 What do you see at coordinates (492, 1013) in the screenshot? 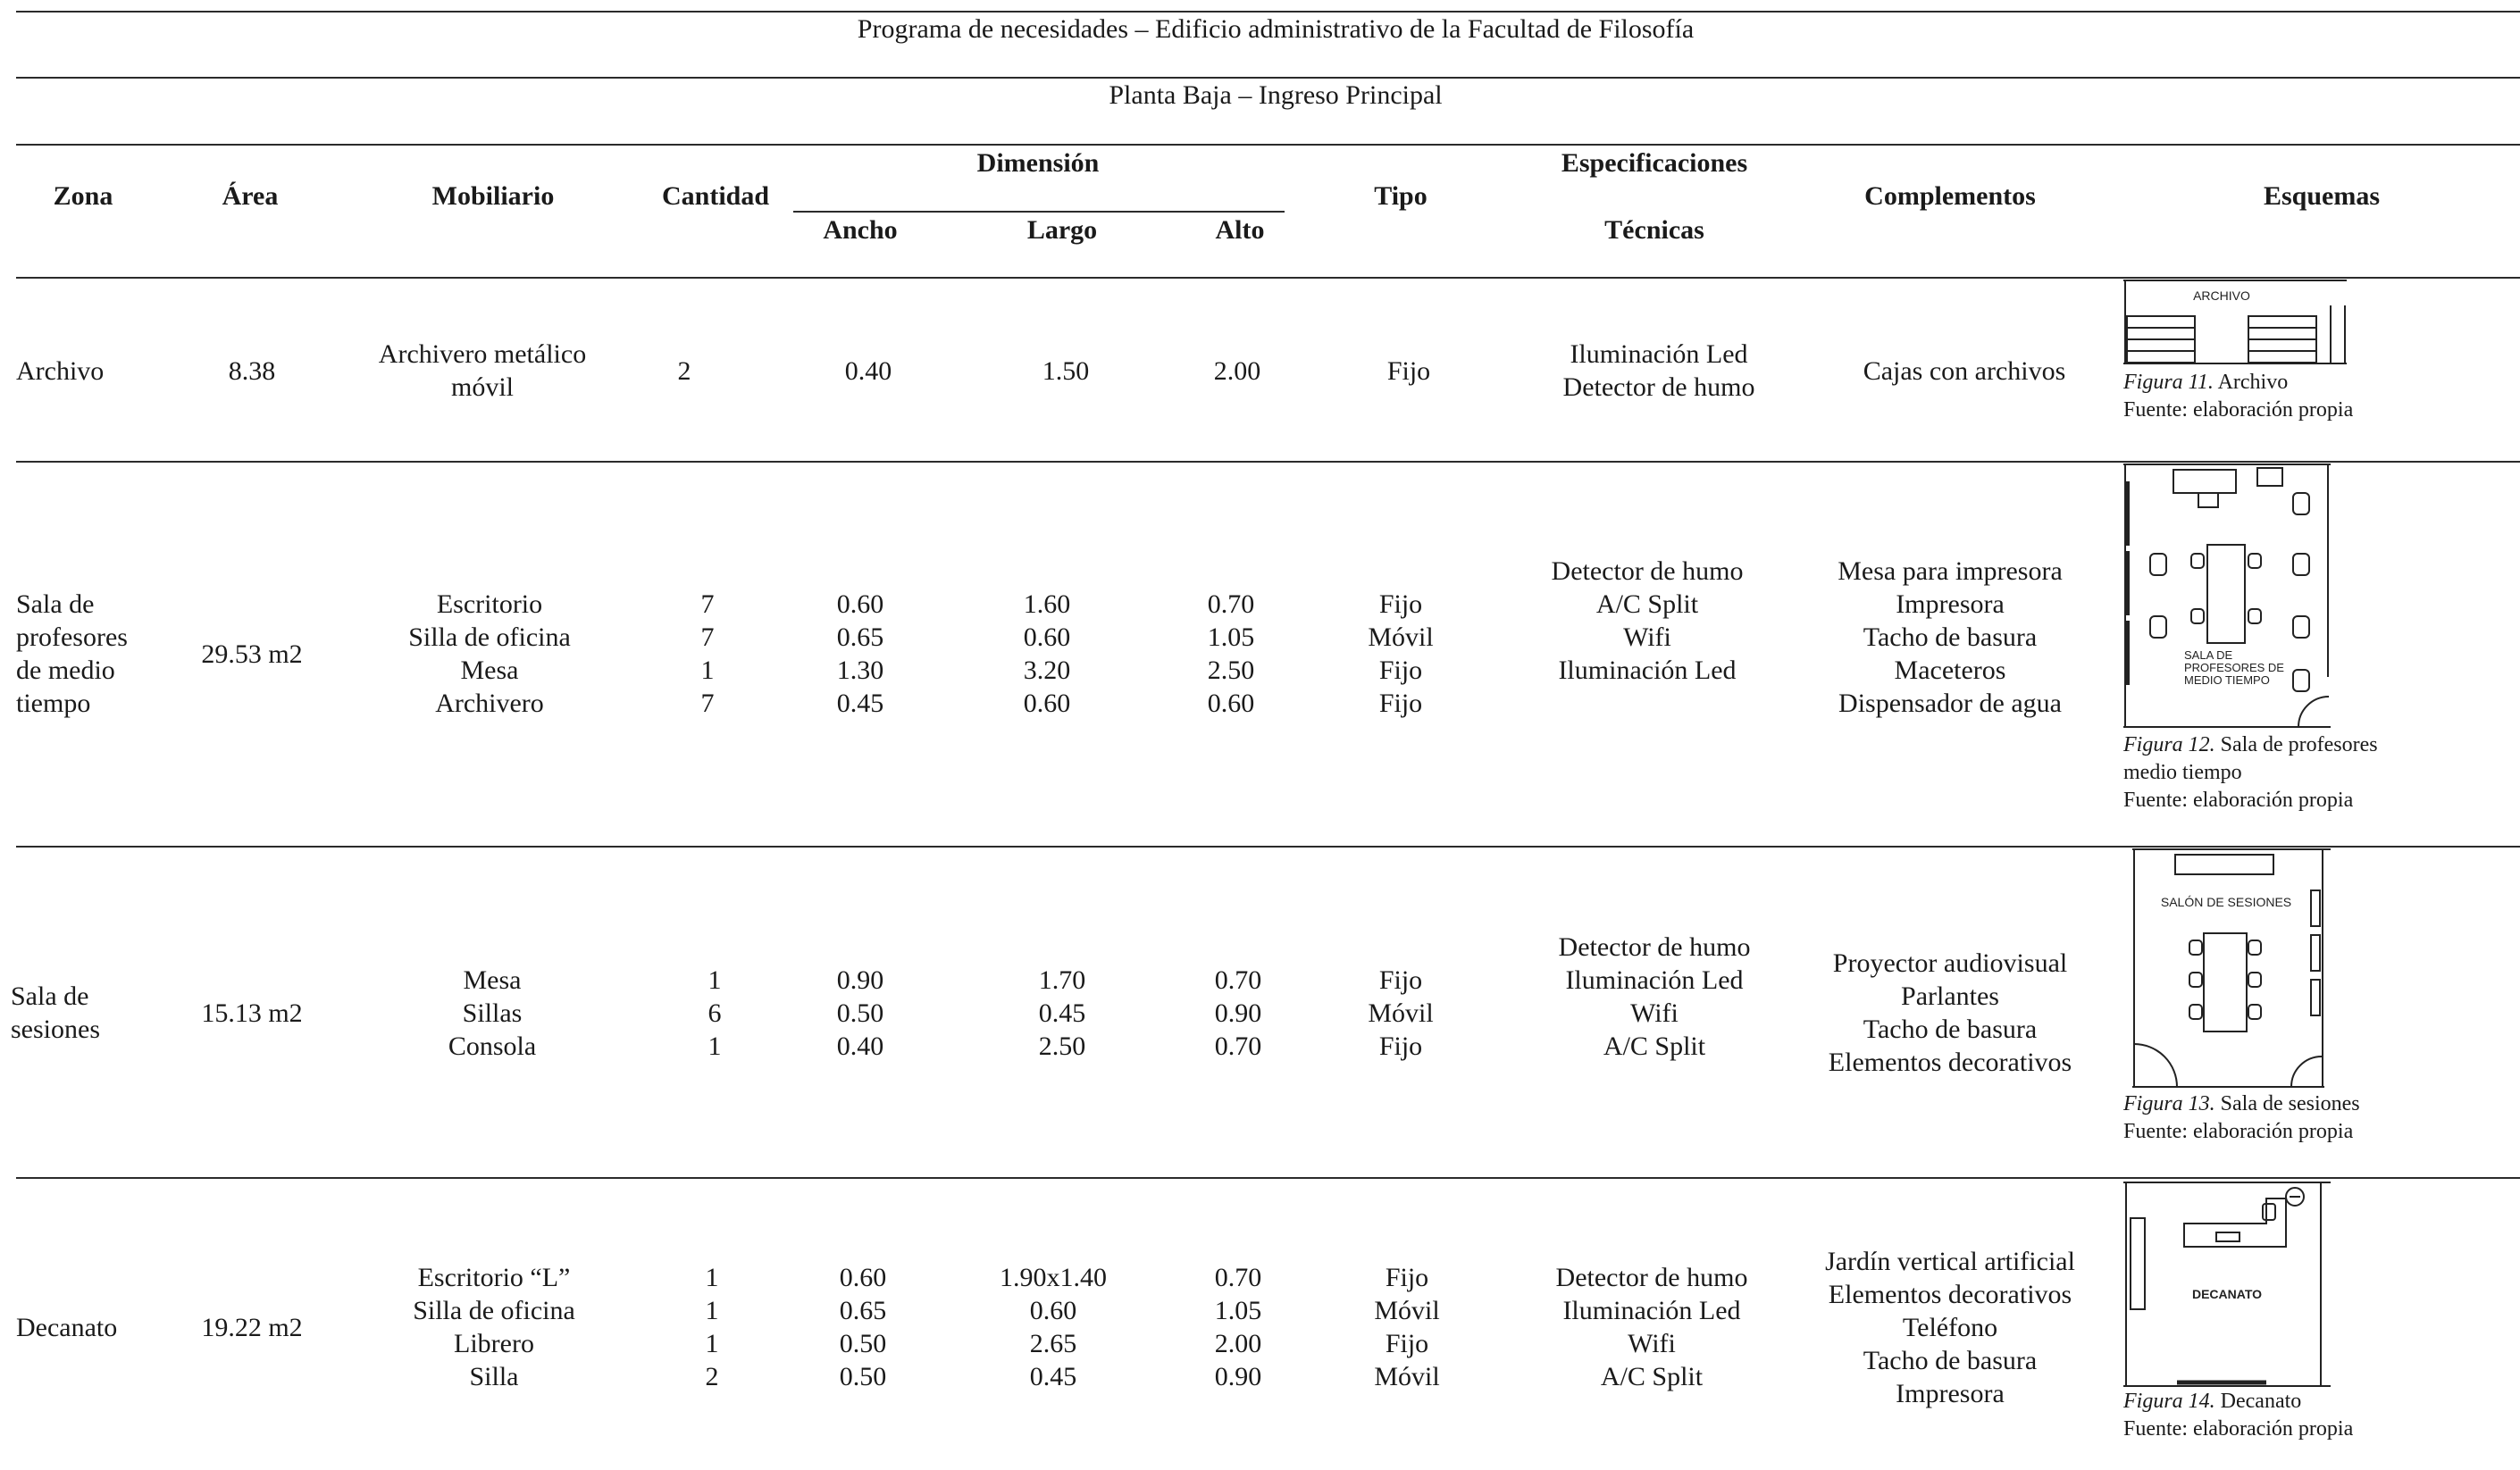
I see `row3-mobiliario: Mesa Sillas Consola` at bounding box center [492, 1013].